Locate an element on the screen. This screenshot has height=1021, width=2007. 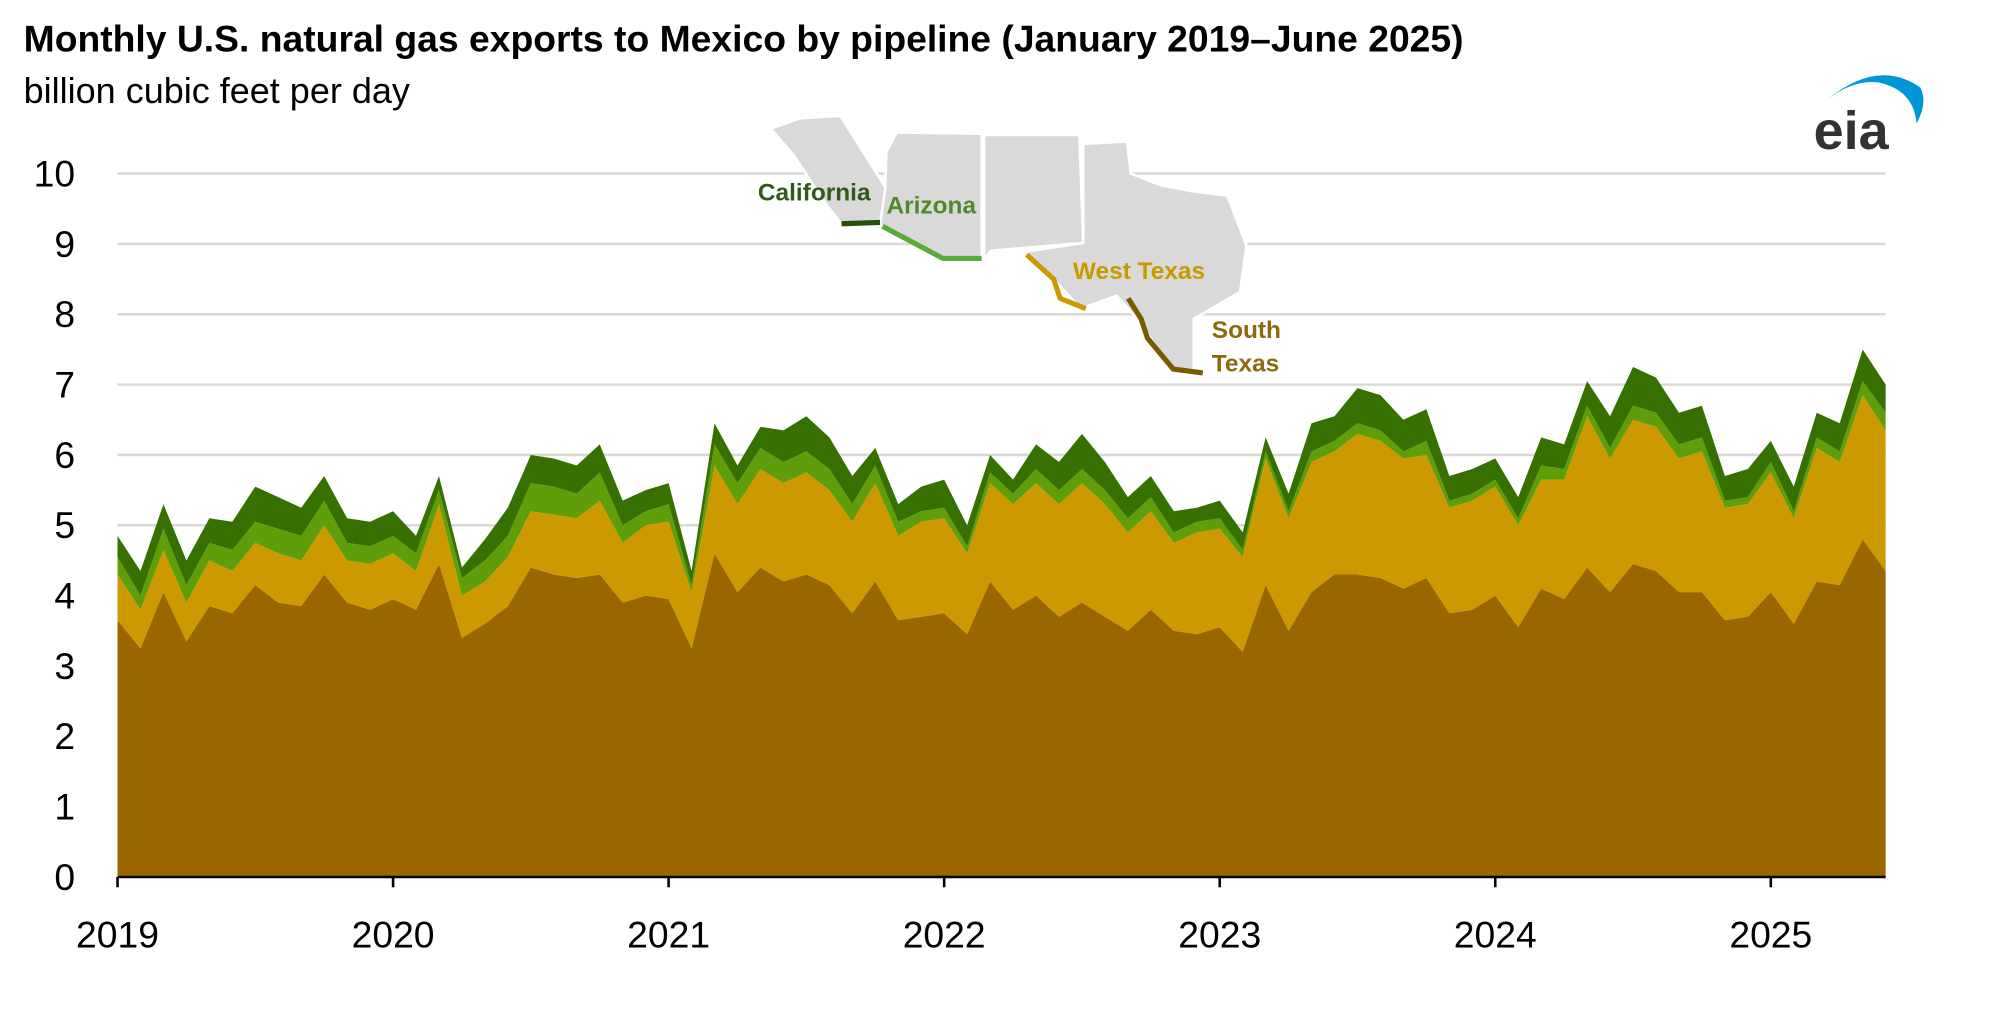
axes: 2019 2020 2021 2022 2023 2024 2025 is located at coordinates (981, 915).